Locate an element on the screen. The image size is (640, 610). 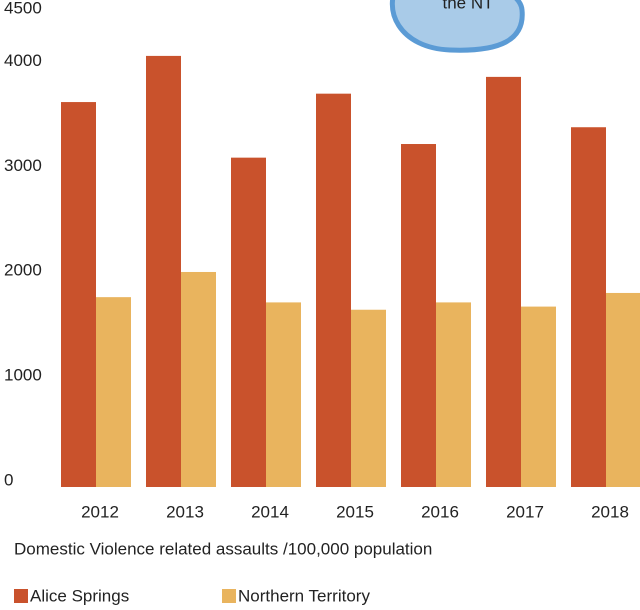
y-tick-label: 0 is located at coordinates (8, 479).